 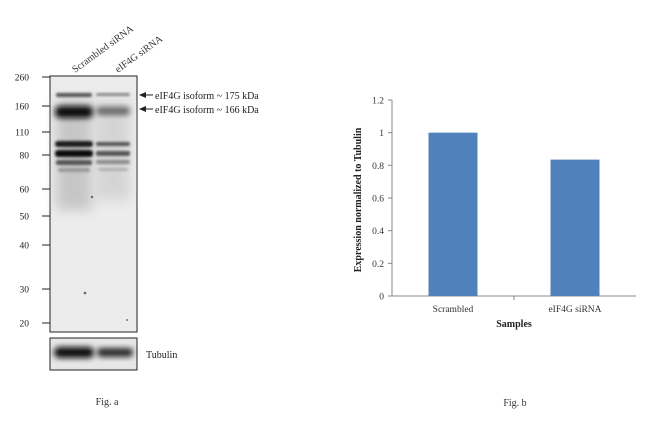 What do you see at coordinates (25, 325) in the screenshot?
I see `ladder-label-20: 20` at bounding box center [25, 325].